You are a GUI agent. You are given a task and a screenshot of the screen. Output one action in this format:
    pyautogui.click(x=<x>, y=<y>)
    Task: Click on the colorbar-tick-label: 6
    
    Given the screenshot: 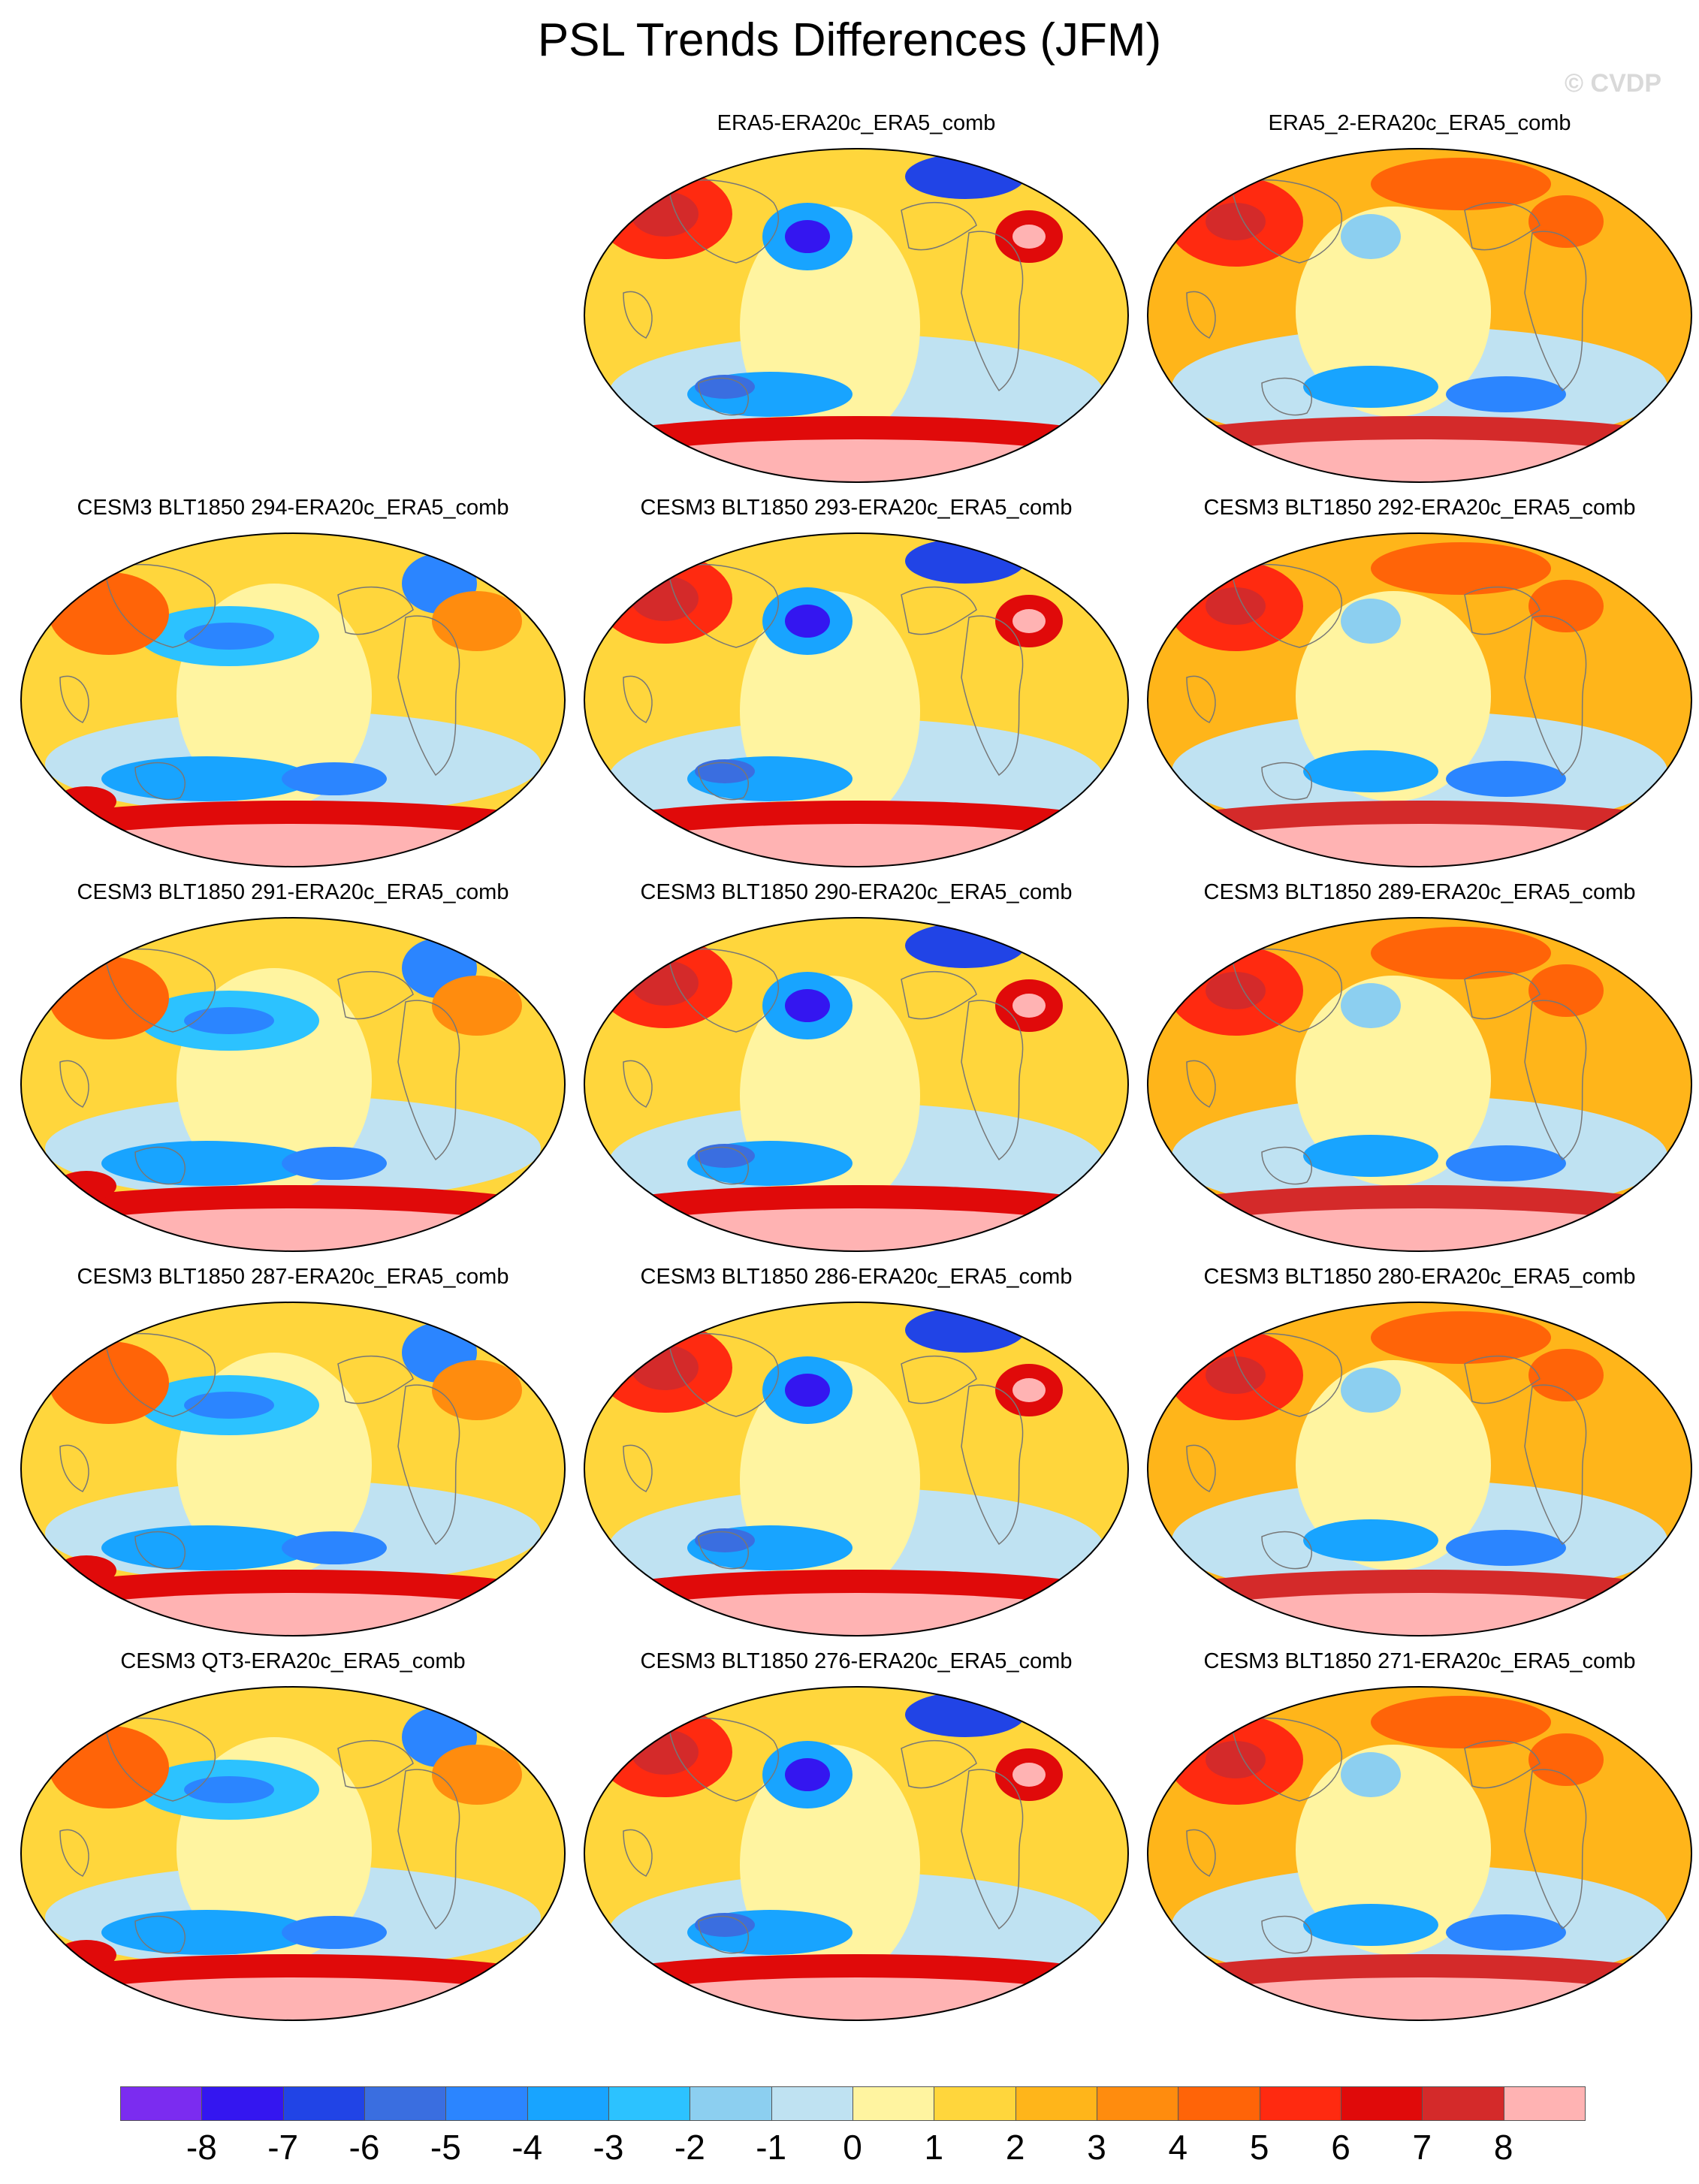 What is the action you would take?
    pyautogui.click(x=1340, y=2147)
    